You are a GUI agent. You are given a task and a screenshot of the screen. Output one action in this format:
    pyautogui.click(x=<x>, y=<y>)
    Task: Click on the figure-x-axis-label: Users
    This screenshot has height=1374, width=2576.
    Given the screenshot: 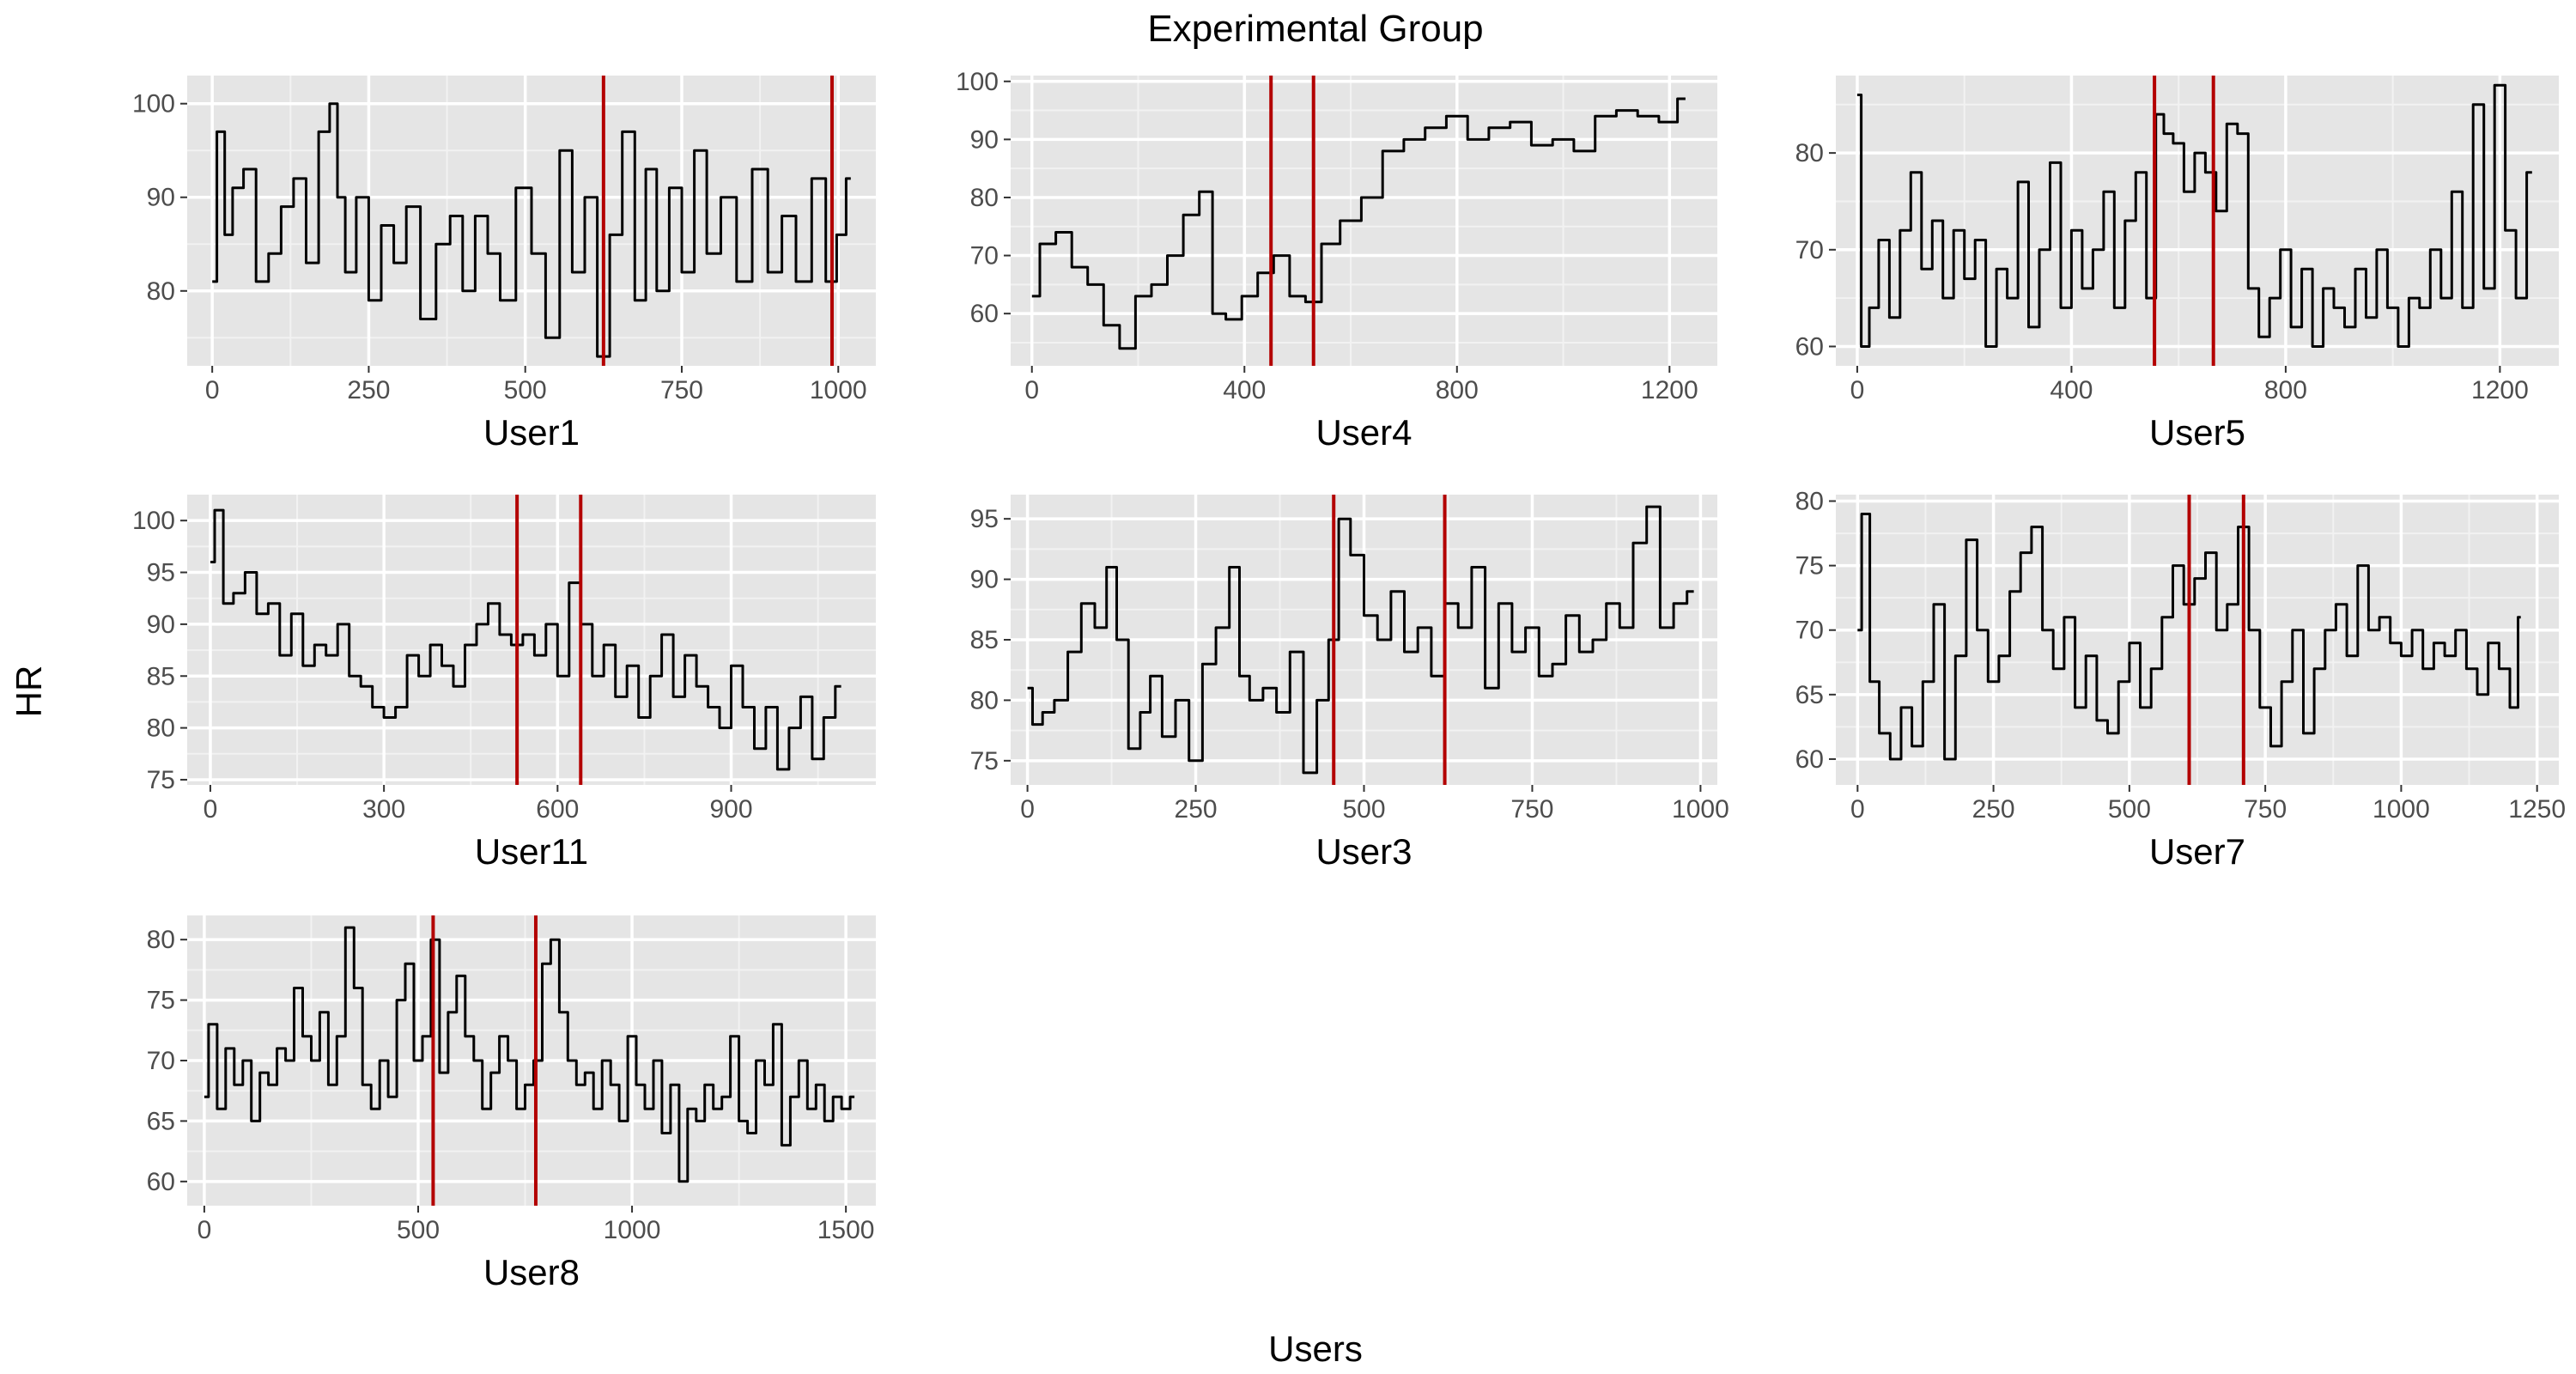 What is the action you would take?
    pyautogui.click(x=1316, y=1348)
    